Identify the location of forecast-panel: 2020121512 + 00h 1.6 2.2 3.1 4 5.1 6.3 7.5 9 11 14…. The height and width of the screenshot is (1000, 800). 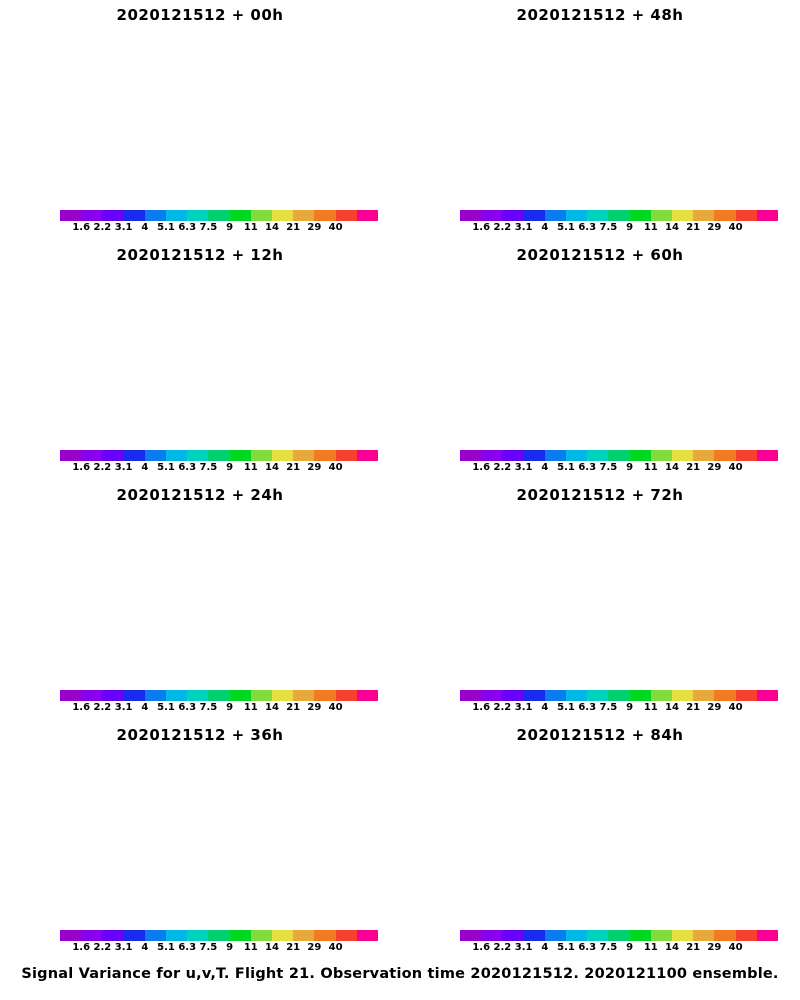
(200, 120).